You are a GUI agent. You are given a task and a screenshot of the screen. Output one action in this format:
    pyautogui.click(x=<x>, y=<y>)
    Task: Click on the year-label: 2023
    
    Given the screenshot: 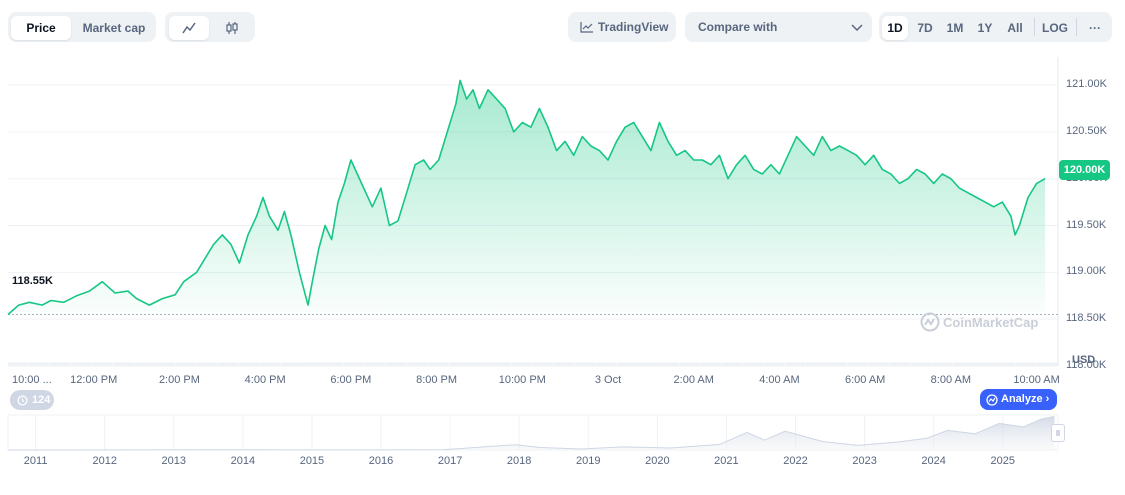 What is the action you would take?
    pyautogui.click(x=864, y=461)
    